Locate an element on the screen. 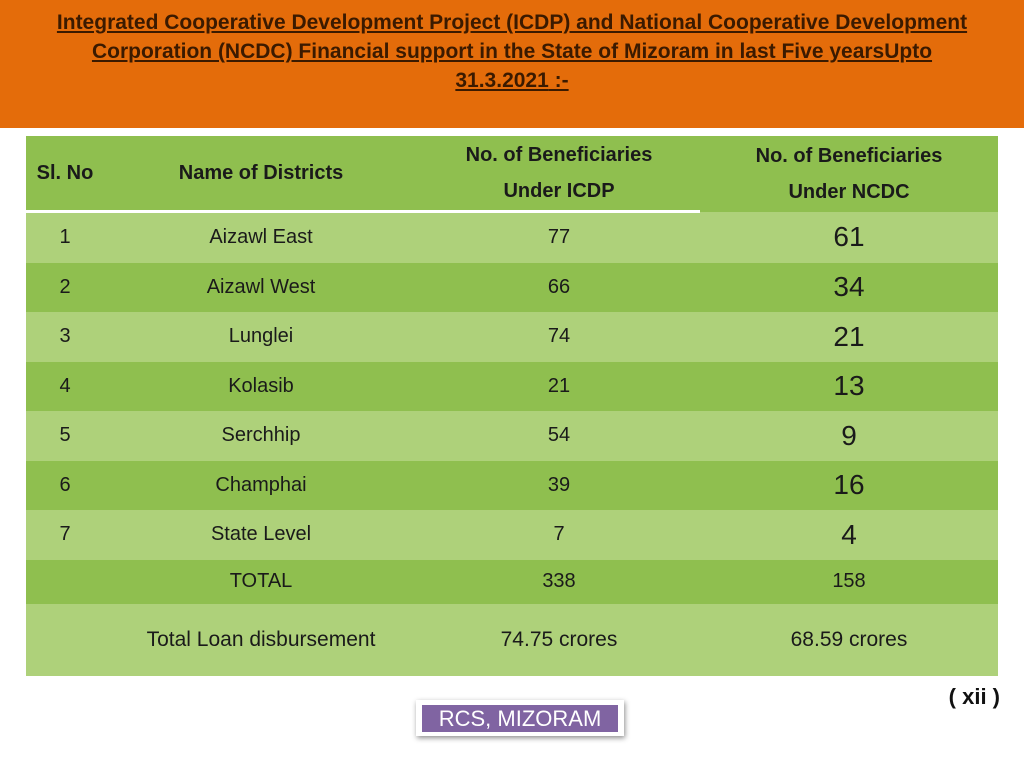  table-row: 1 Aizawl East 77 61 is located at coordinates (512, 237).